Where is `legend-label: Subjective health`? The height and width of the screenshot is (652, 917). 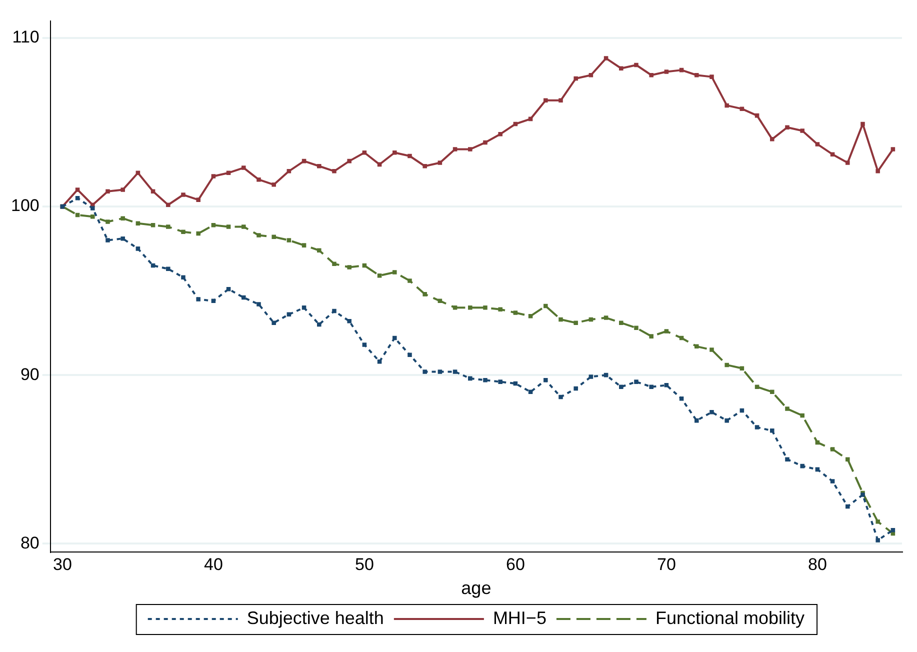
legend-label: Subjective health is located at coordinates (315, 618).